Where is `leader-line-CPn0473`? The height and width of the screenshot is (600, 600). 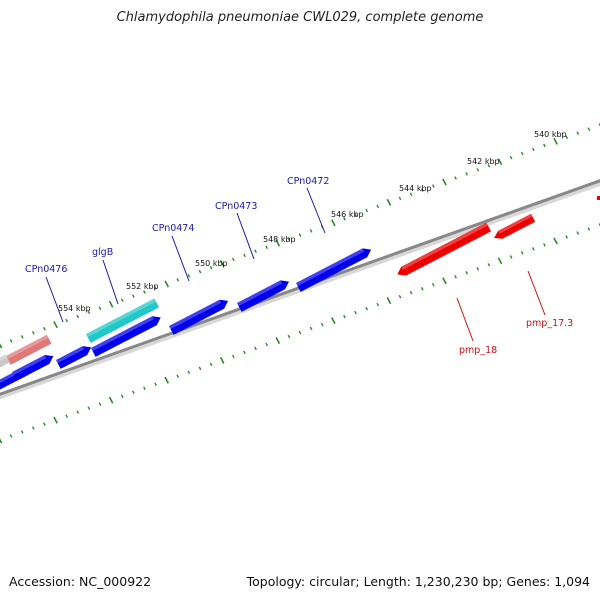 leader-line-CPn0473 is located at coordinates (245, 236).